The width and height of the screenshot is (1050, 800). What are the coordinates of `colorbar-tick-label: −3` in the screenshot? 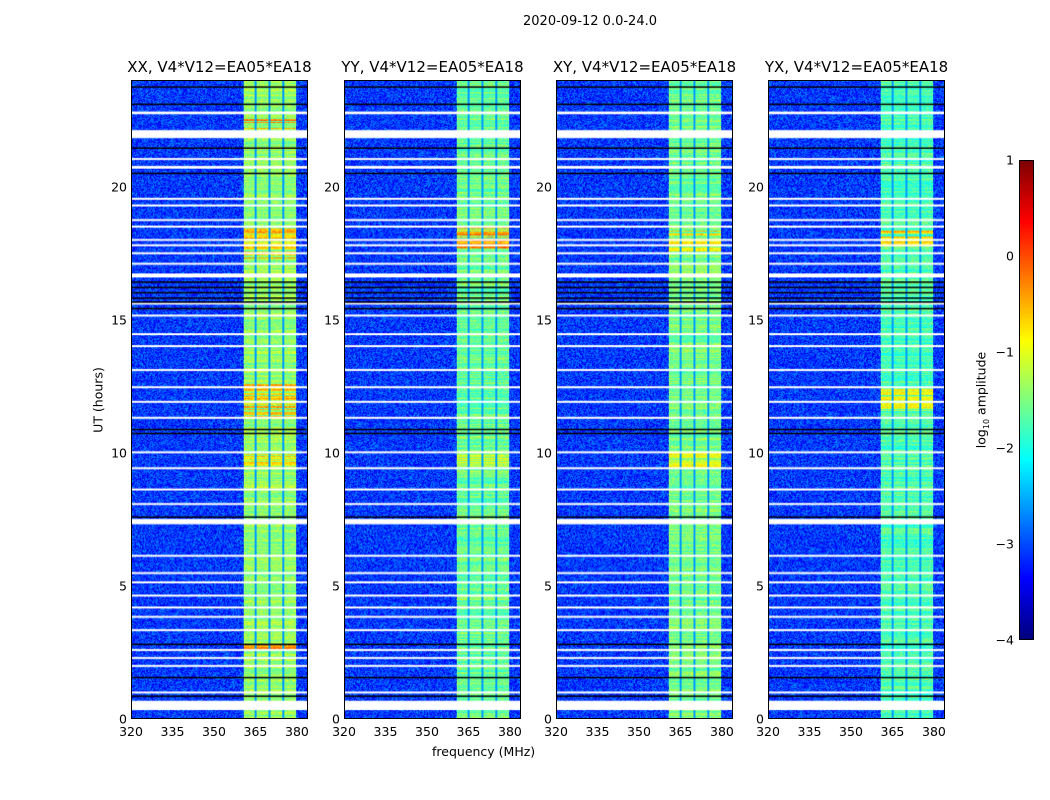 It's located at (1004, 544).